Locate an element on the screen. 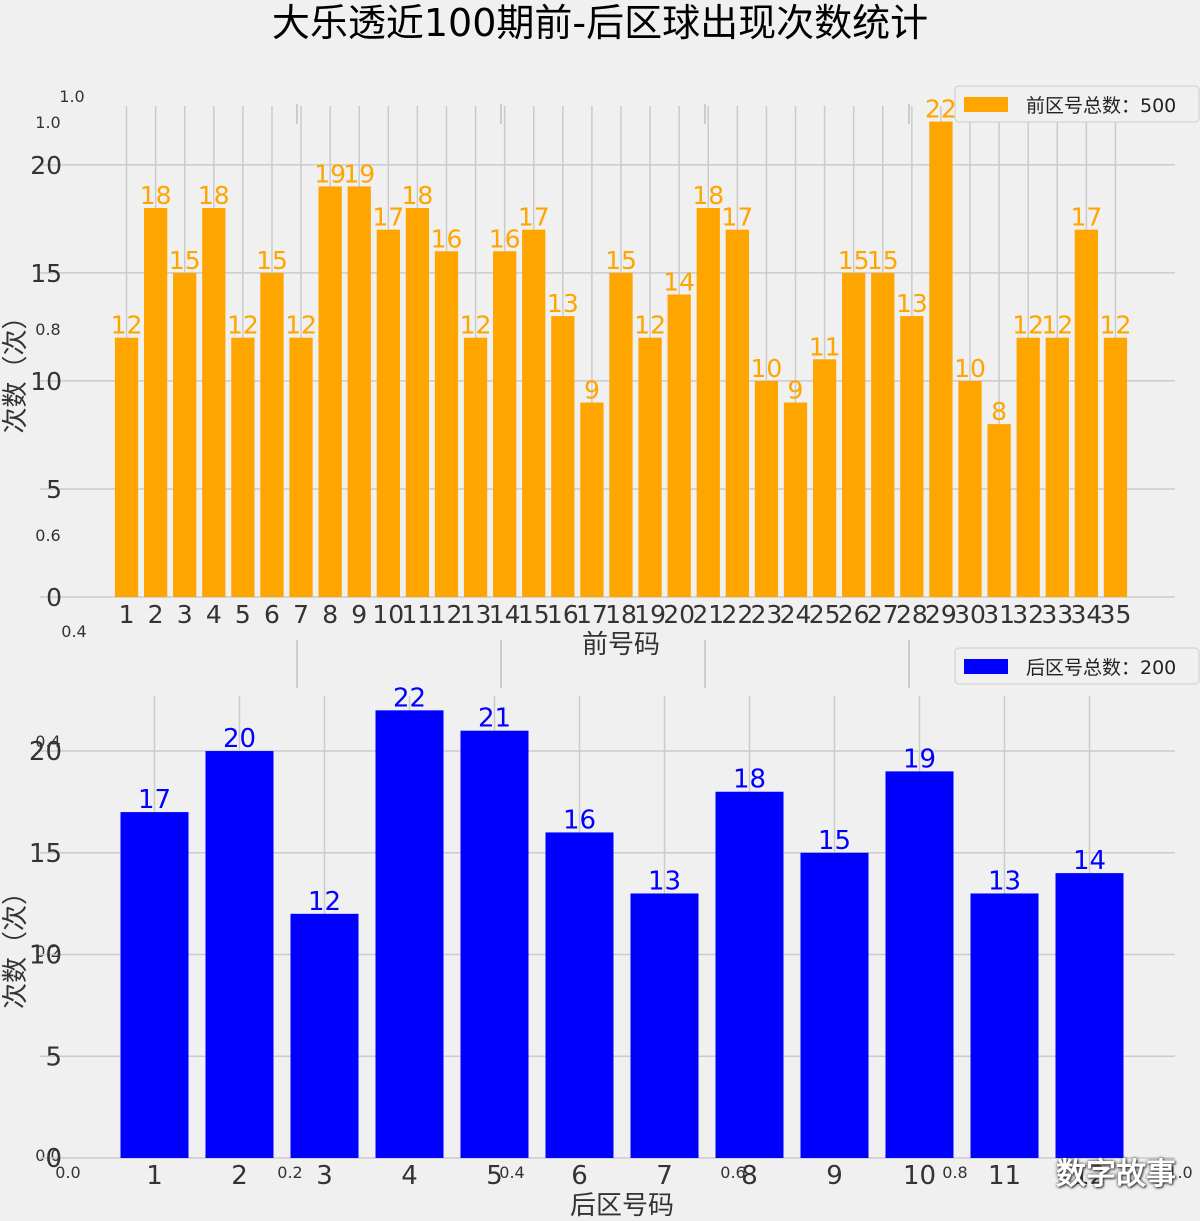 This screenshot has width=1200, height=1221. x-tick-label: 33 is located at coordinates (1057, 614).